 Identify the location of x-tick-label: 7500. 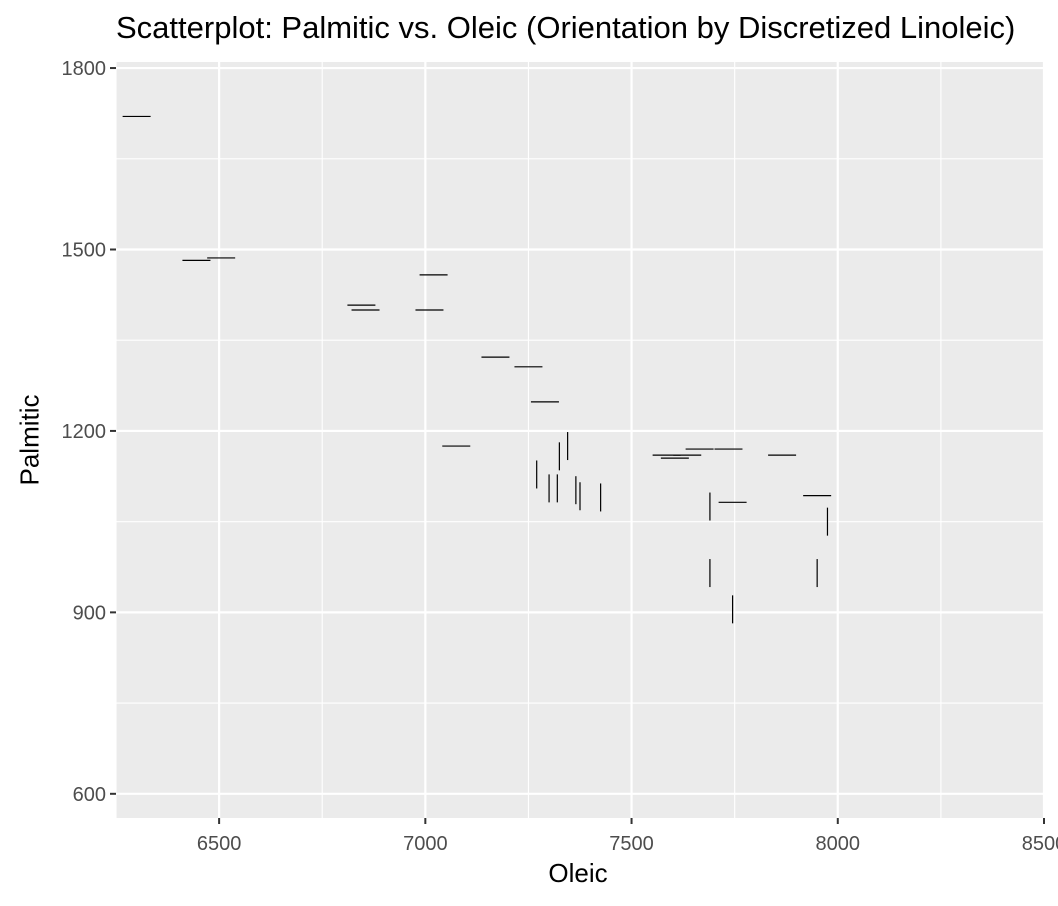
(631, 844).